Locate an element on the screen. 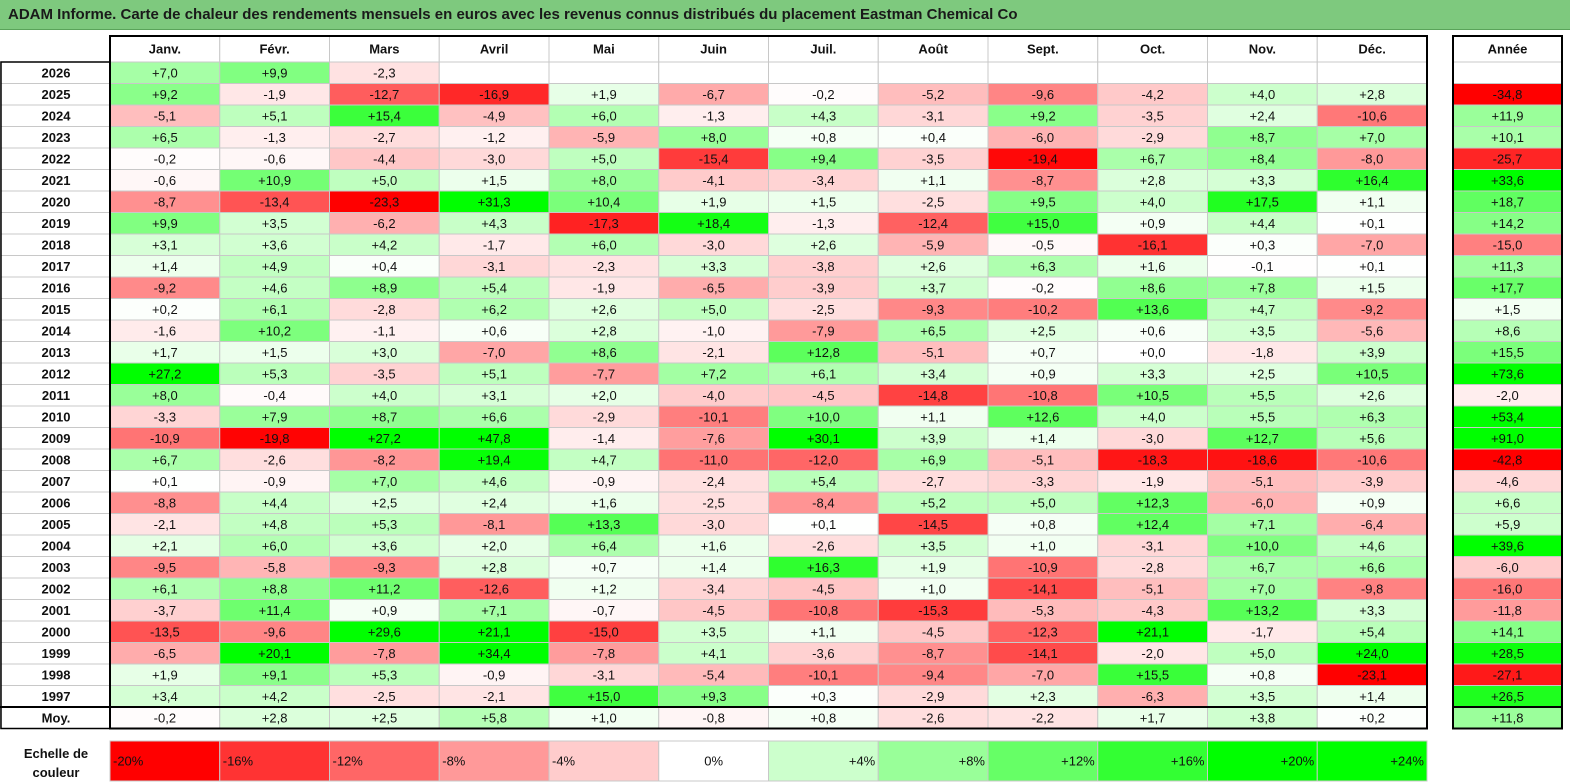 The width and height of the screenshot is (1570, 783). cell-value: +3,4 is located at coordinates (933, 373).